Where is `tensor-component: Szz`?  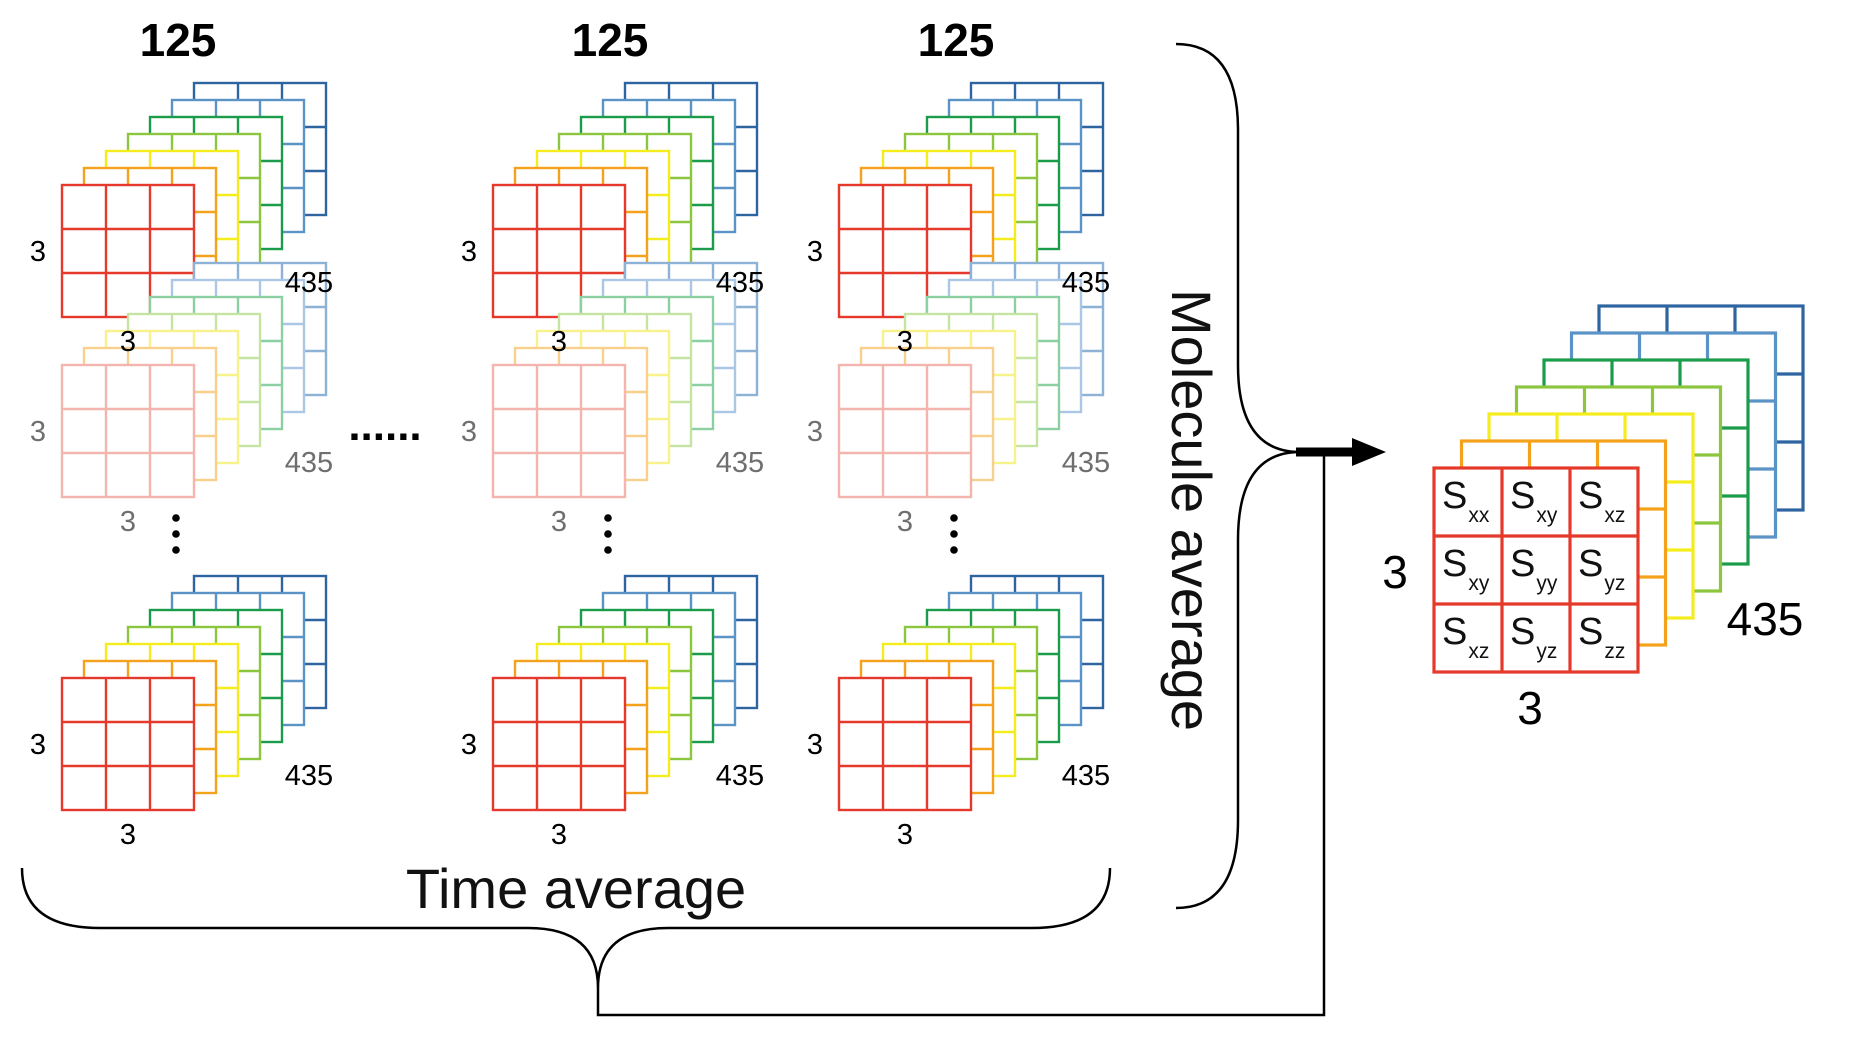 tensor-component: Szz is located at coordinates (1601, 637).